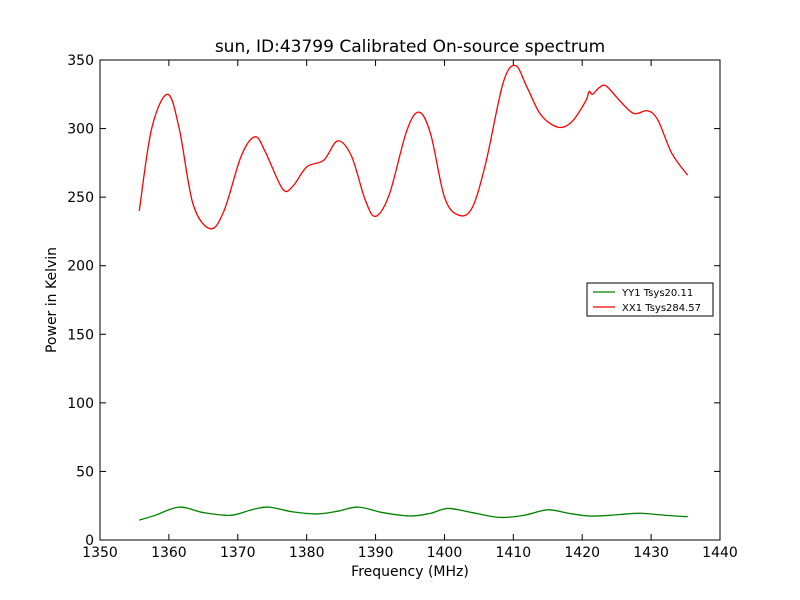  What do you see at coordinates (376, 553) in the screenshot?
I see `x-tick-label: 1390` at bounding box center [376, 553].